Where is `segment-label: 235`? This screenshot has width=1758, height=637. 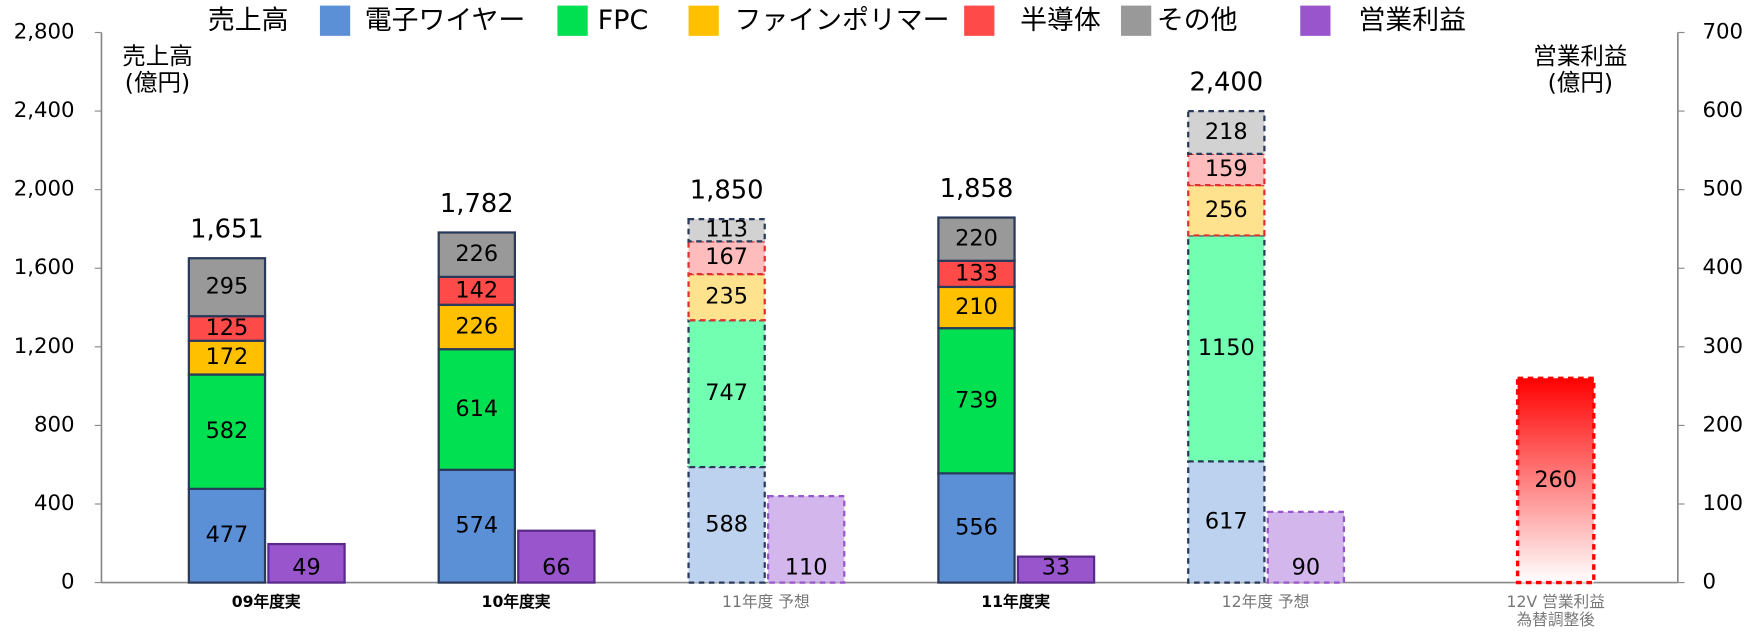 segment-label: 235 is located at coordinates (726, 297).